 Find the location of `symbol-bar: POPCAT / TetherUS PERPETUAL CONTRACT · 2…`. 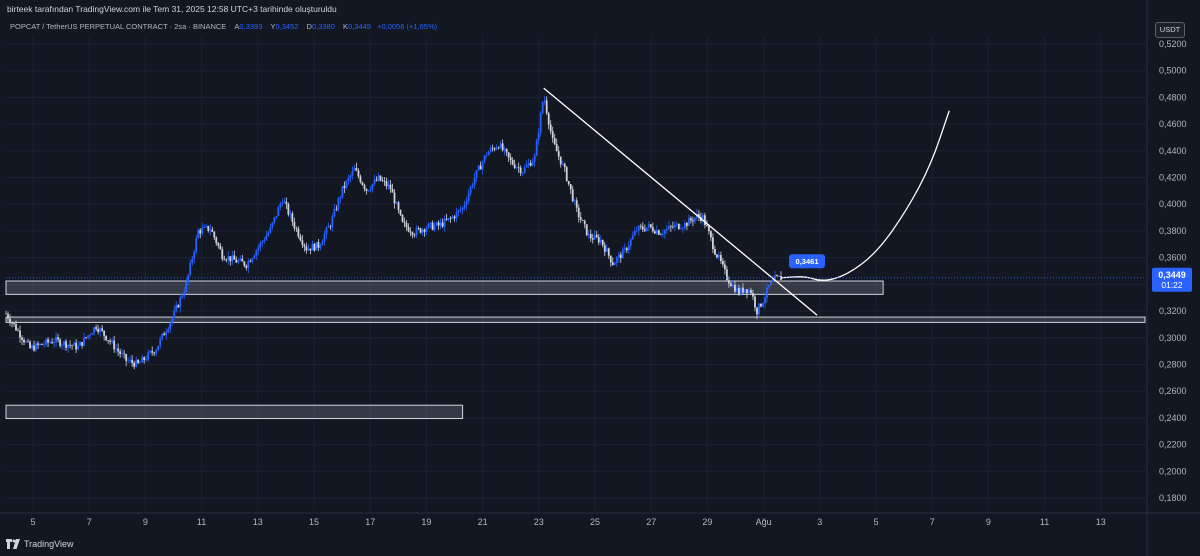

symbol-bar: POPCAT / TetherUS PERPETUAL CONTRACT · 2… is located at coordinates (223, 26).